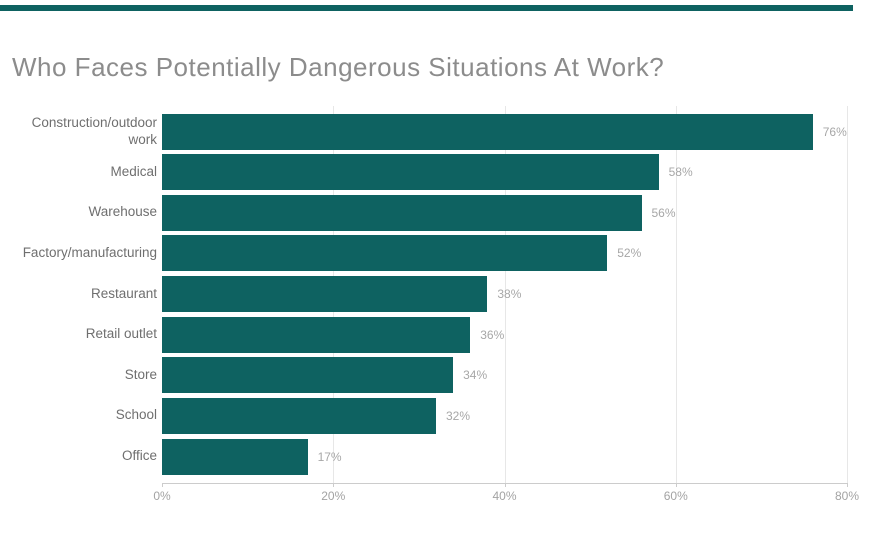 Image resolution: width=880 pixels, height=542 pixels. I want to click on x-tick-label: 0%, so click(162, 496).